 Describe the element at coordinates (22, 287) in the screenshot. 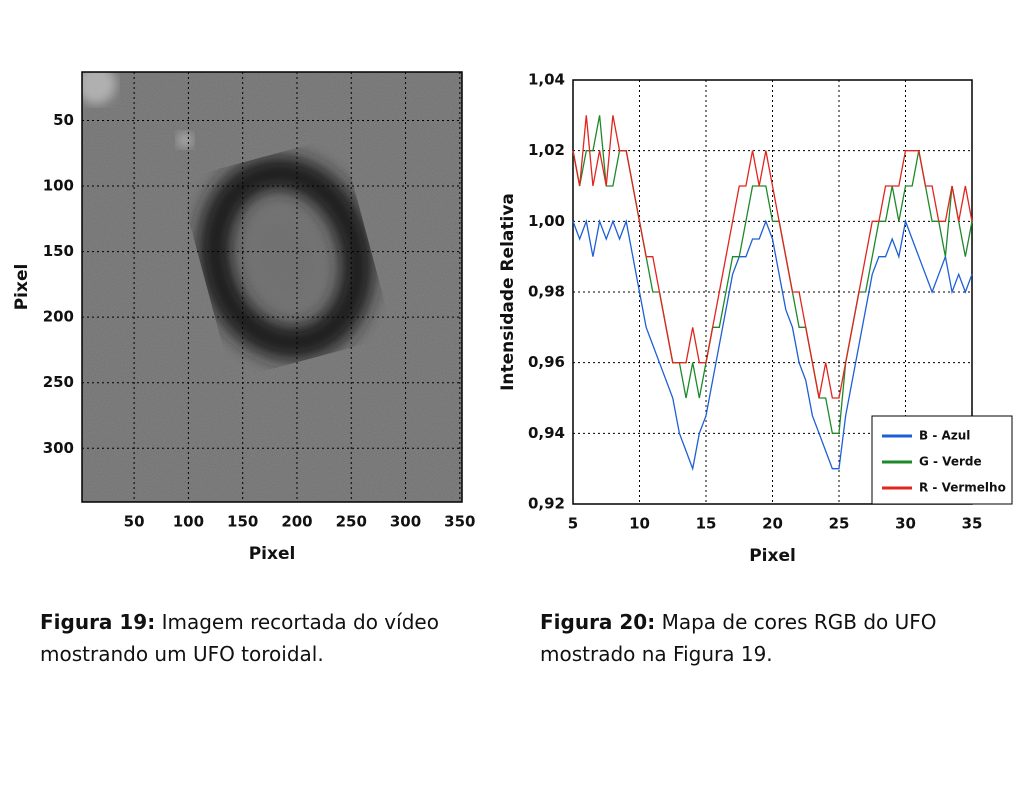

I see `y-axis-label: Pixel` at that location.